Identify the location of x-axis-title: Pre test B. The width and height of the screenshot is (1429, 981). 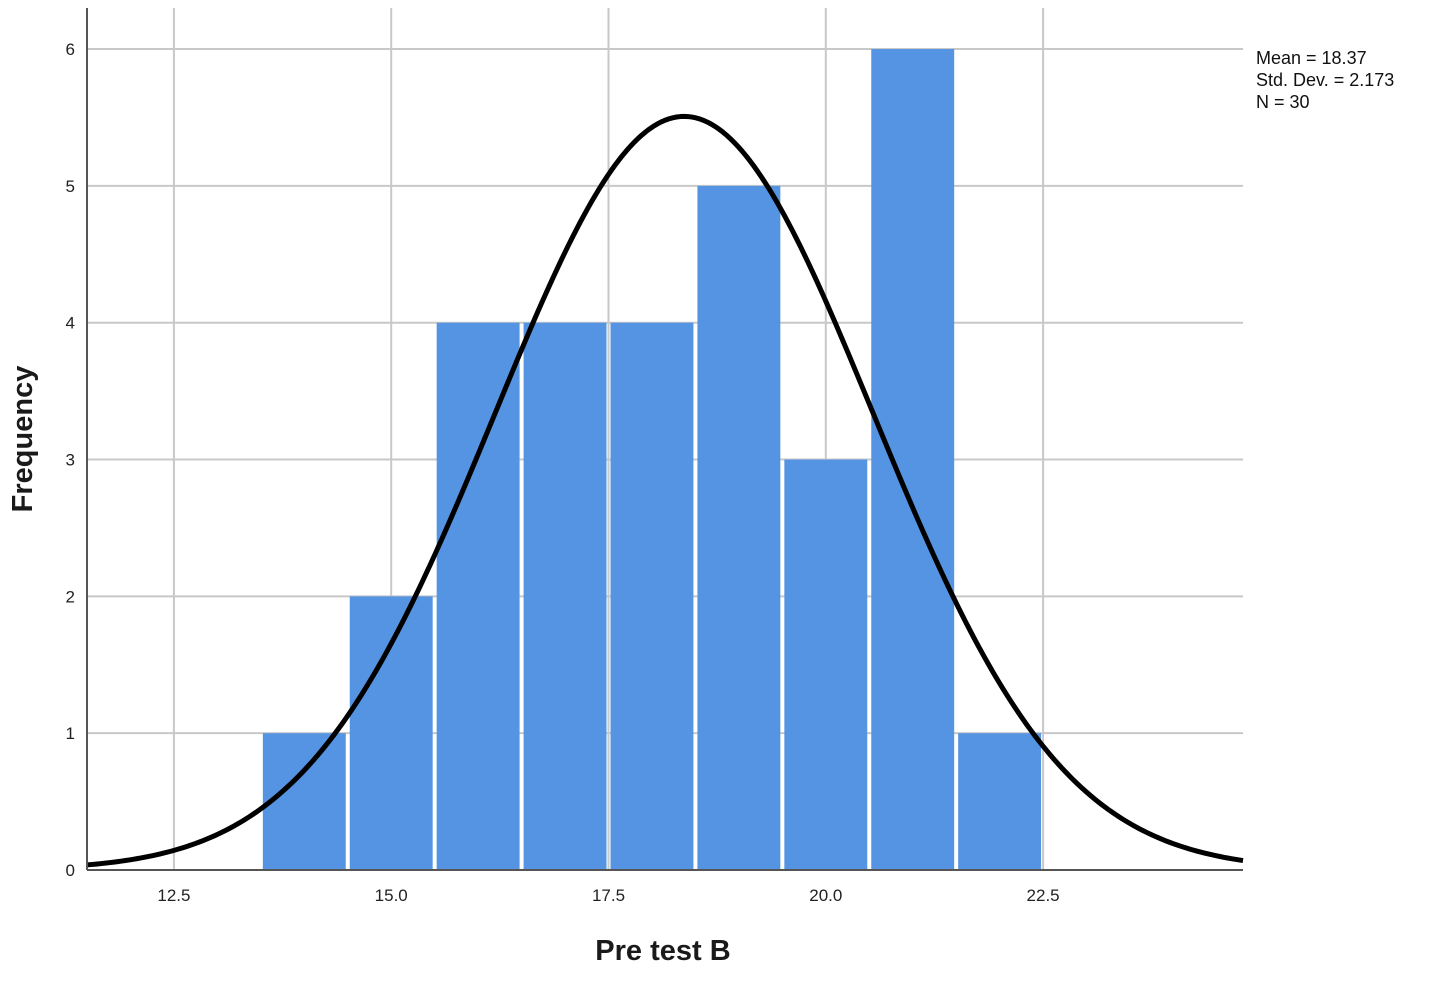
(662, 951).